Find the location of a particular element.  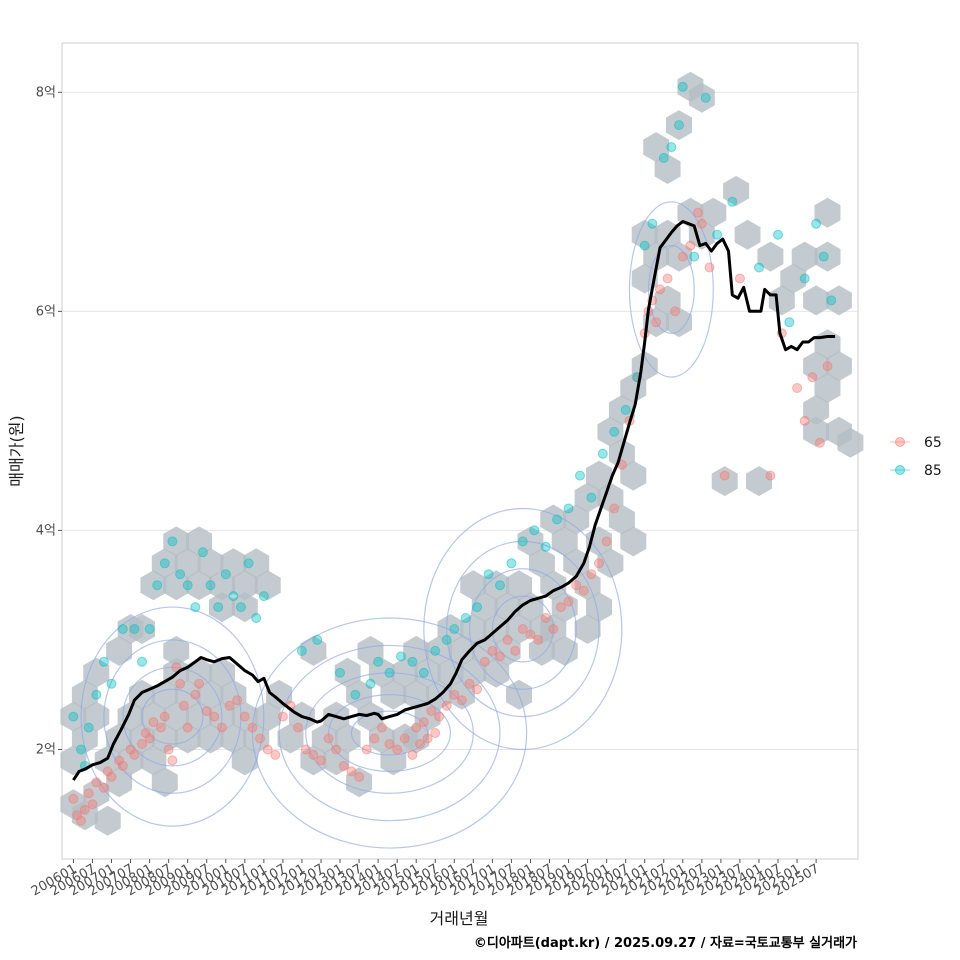

y-tick-label: 2억 is located at coordinates (46, 749).